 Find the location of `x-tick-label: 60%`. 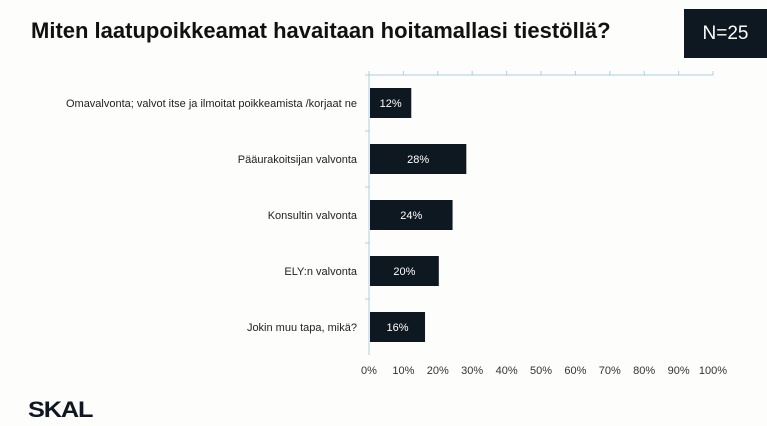

x-tick-label: 60% is located at coordinates (575, 371).